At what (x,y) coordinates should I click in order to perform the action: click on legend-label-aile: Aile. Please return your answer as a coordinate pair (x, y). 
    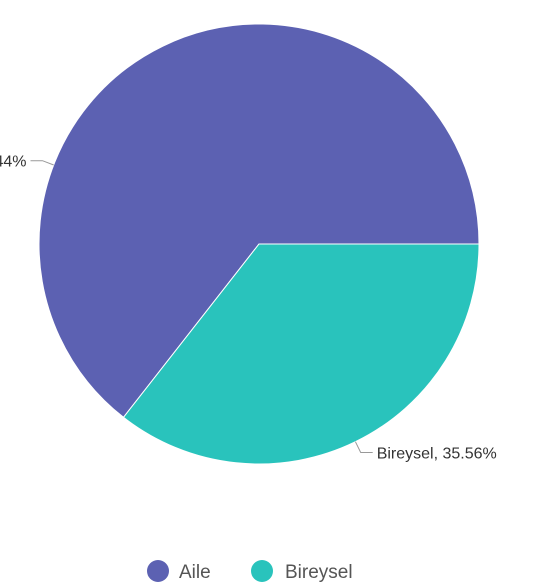
    Looking at the image, I should click on (195, 572).